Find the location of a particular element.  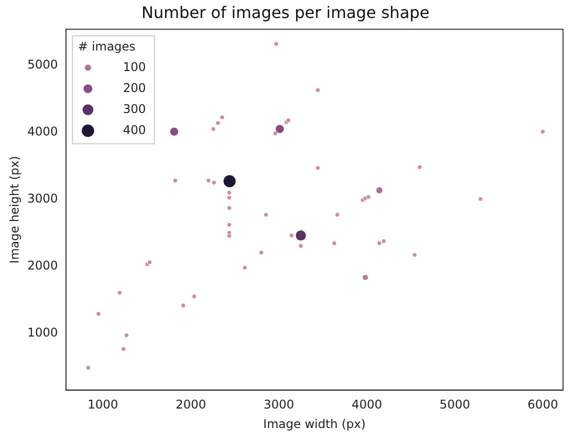

y-tick-label: 5000 is located at coordinates (42, 64).